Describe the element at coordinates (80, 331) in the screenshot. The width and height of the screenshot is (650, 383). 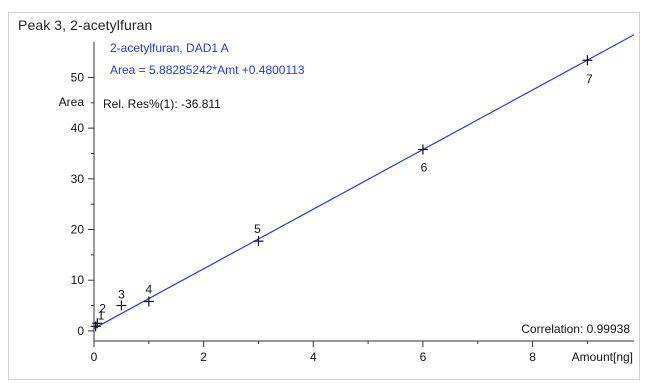
I see `y-tick-label: 0` at that location.